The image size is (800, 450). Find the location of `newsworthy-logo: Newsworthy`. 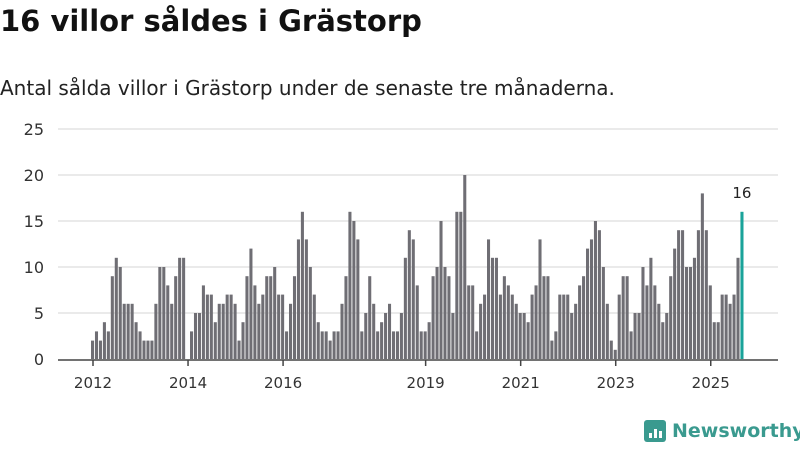

newsworthy-logo: Newsworthy is located at coordinates (722, 431).